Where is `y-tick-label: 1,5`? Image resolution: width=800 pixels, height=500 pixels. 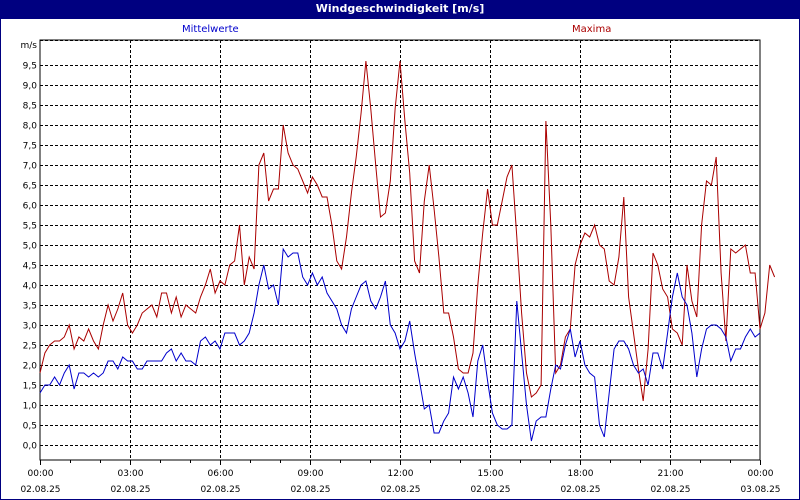
y-tick-label: 1,5 is located at coordinates (30, 387).